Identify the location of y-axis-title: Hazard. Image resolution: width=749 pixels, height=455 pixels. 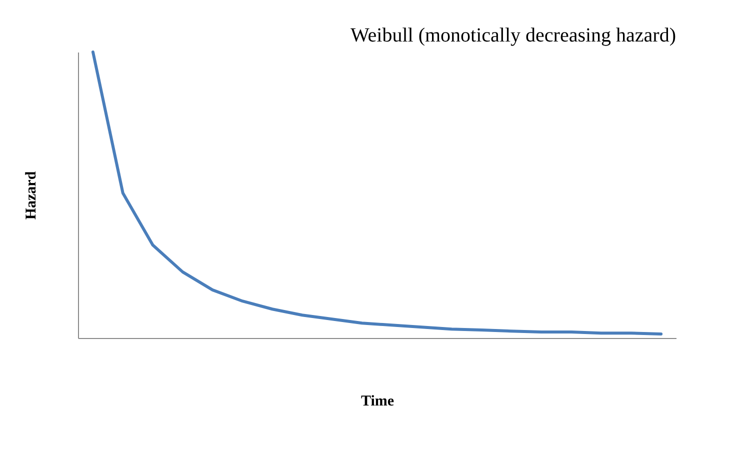
(32, 195).